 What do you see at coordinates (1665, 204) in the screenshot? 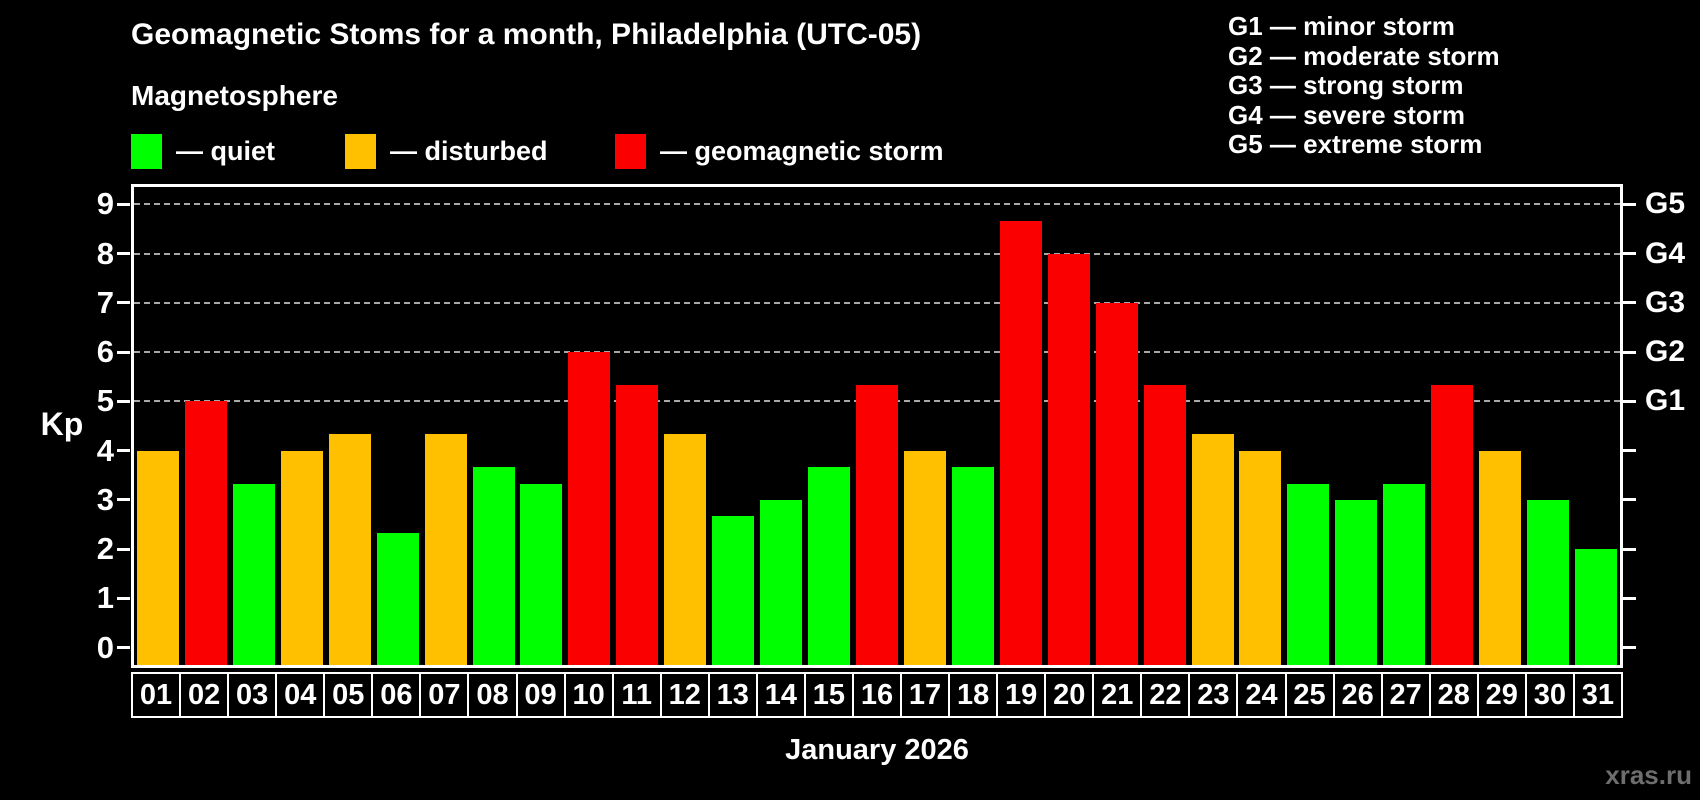
I see `right-axis-label-G5: G5` at bounding box center [1665, 204].